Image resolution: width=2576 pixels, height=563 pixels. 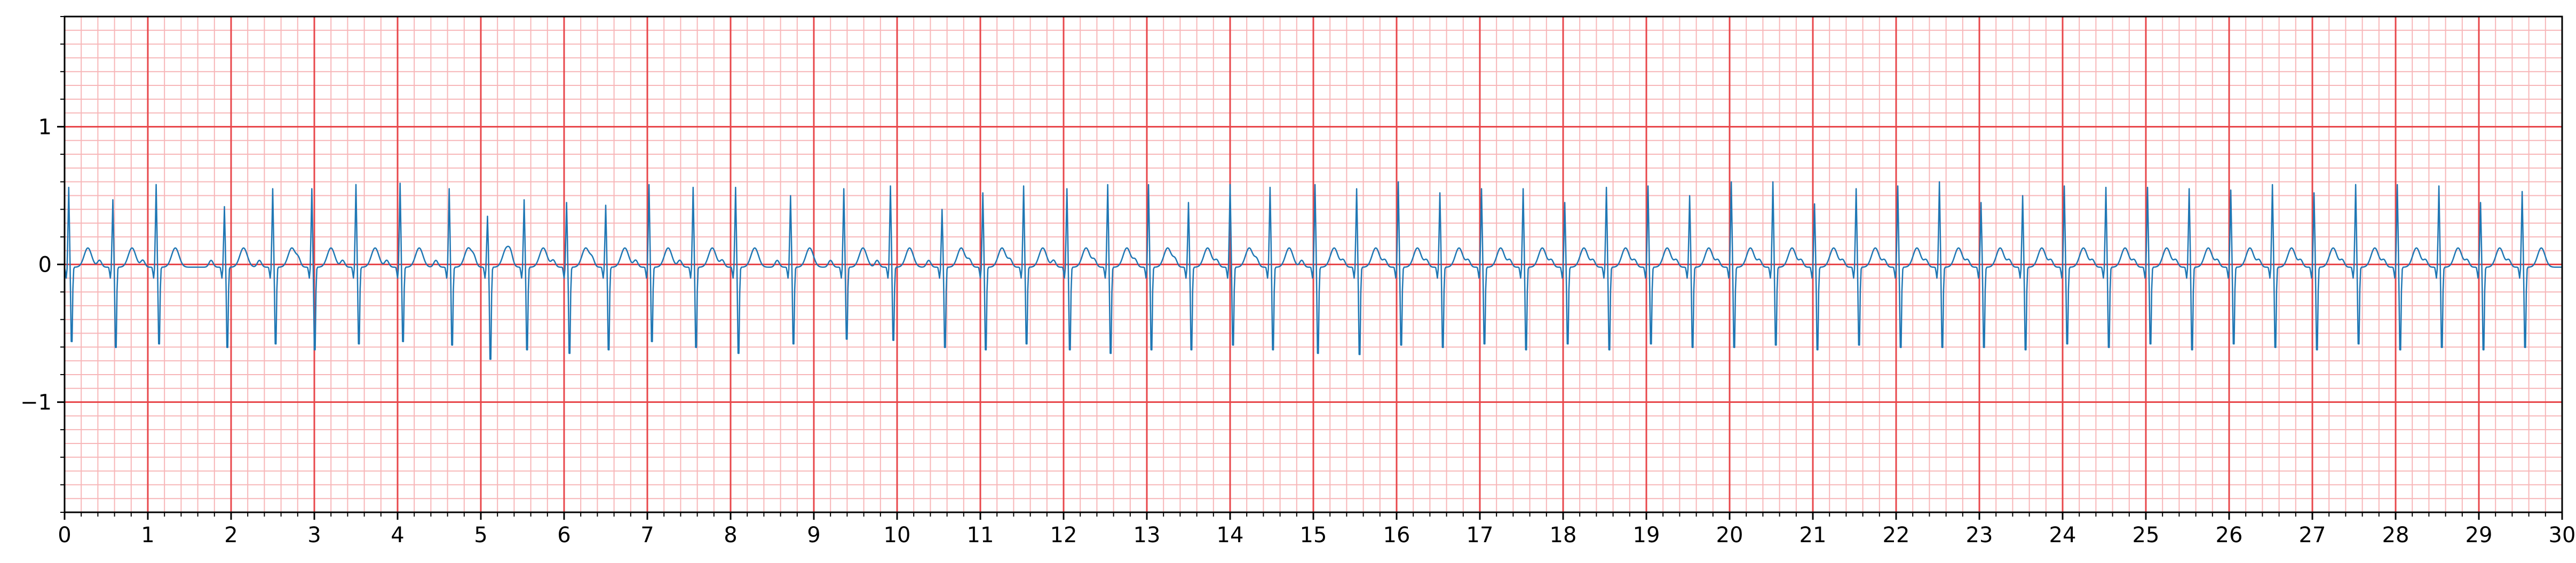 I want to click on x-tick-label: 9, so click(x=813, y=535).